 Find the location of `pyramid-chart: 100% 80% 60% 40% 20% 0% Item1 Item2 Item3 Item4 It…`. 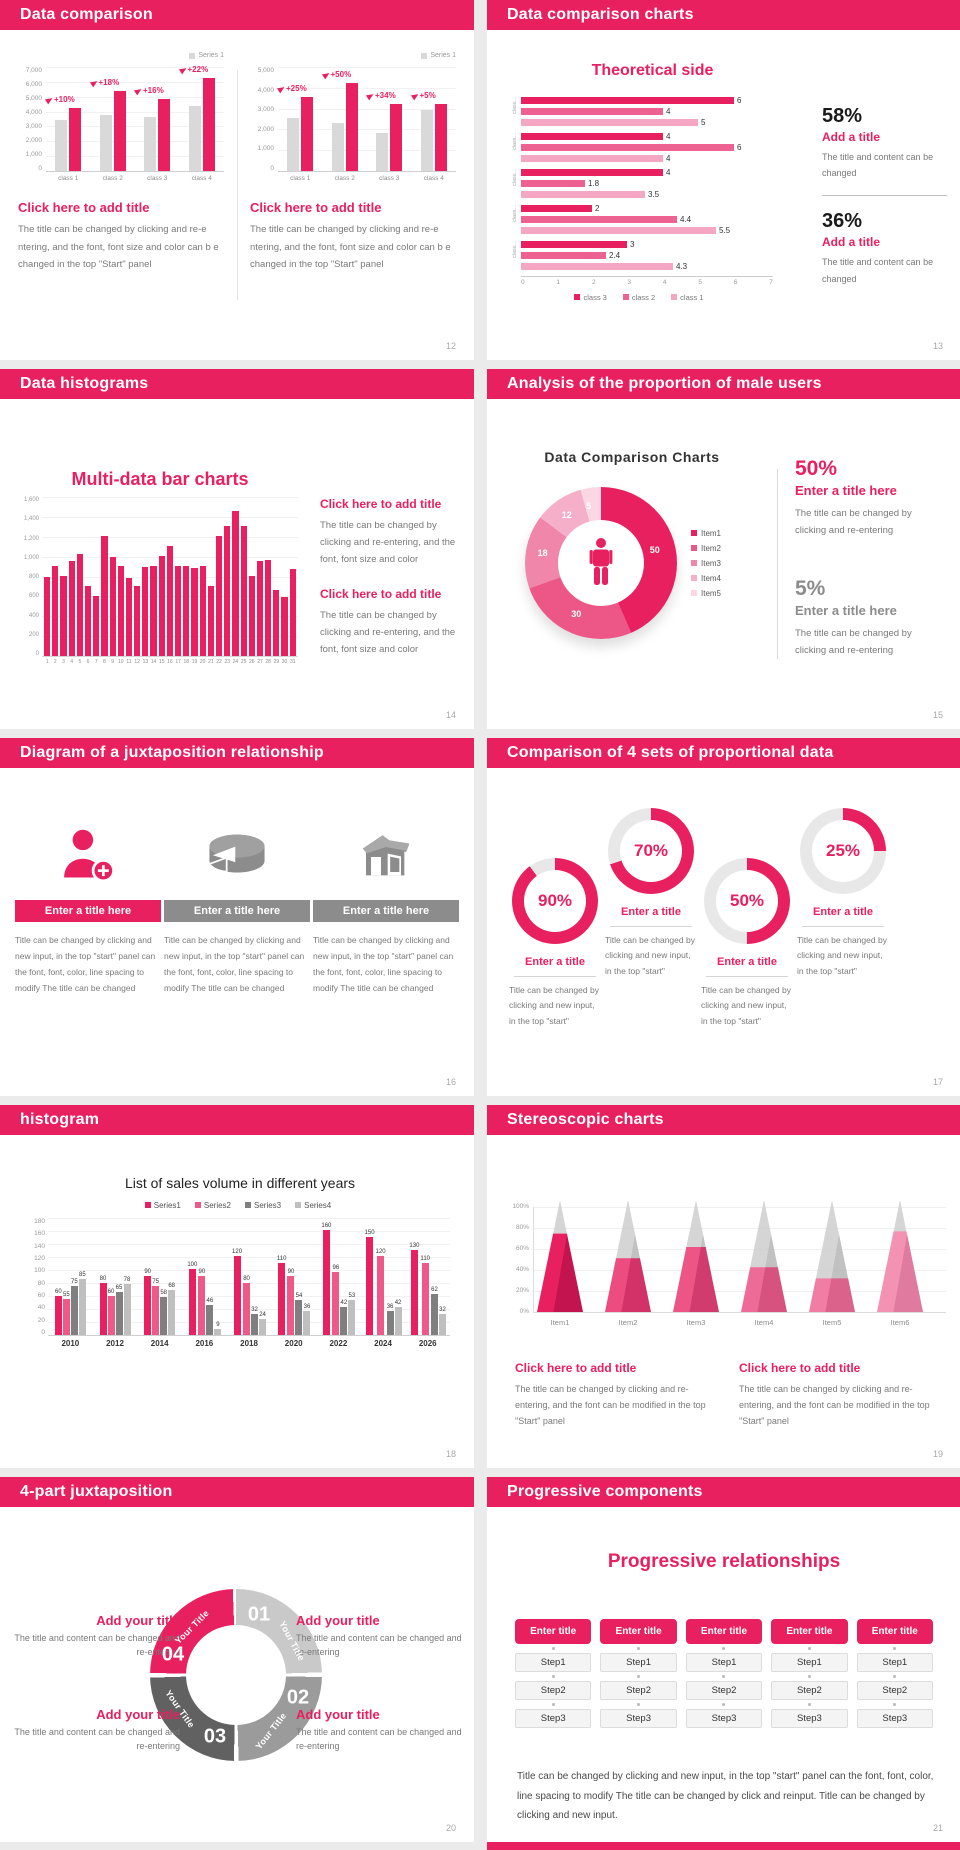

pyramid-chart: 100% 80% 60% 40% 20% 0% Item1 Item2 Item3 Item4 It… is located at coordinates (727, 1272).